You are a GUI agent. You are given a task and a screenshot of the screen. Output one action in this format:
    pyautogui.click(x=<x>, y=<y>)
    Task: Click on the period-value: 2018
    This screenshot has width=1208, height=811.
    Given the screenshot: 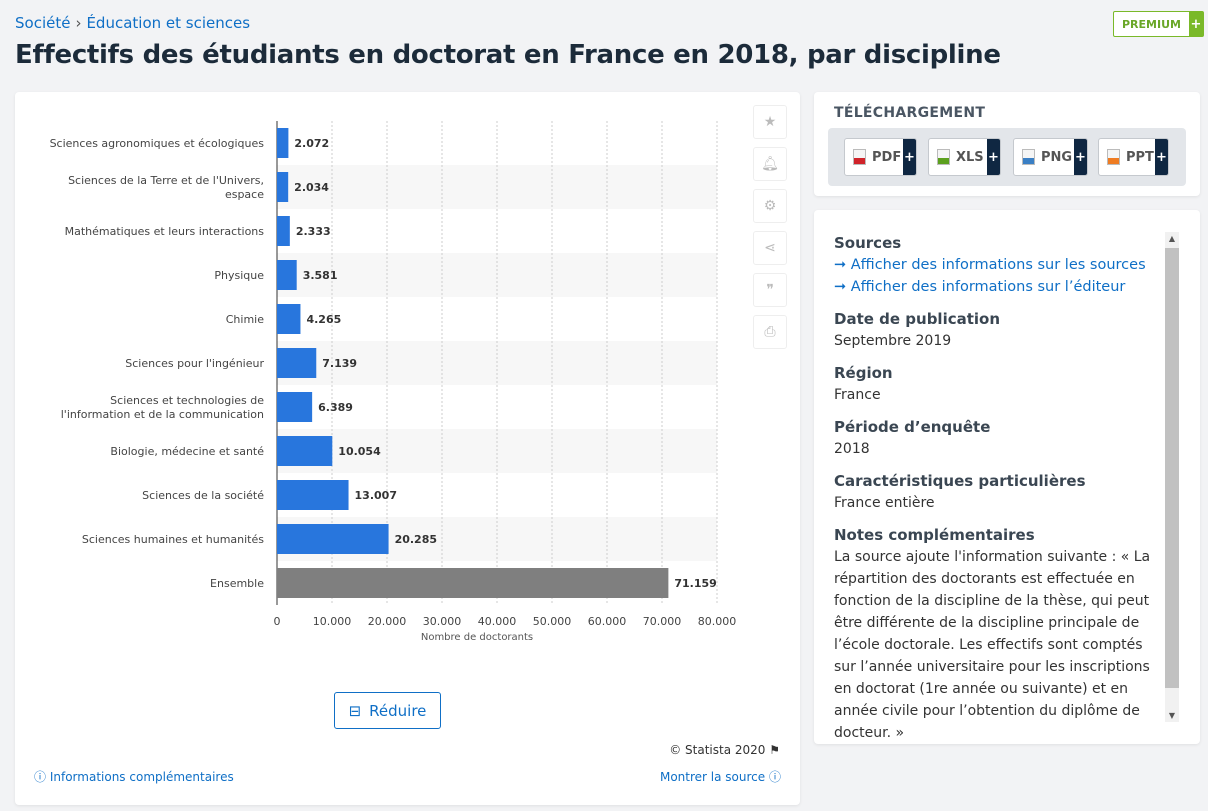 What is the action you would take?
    pyautogui.click(x=852, y=449)
    